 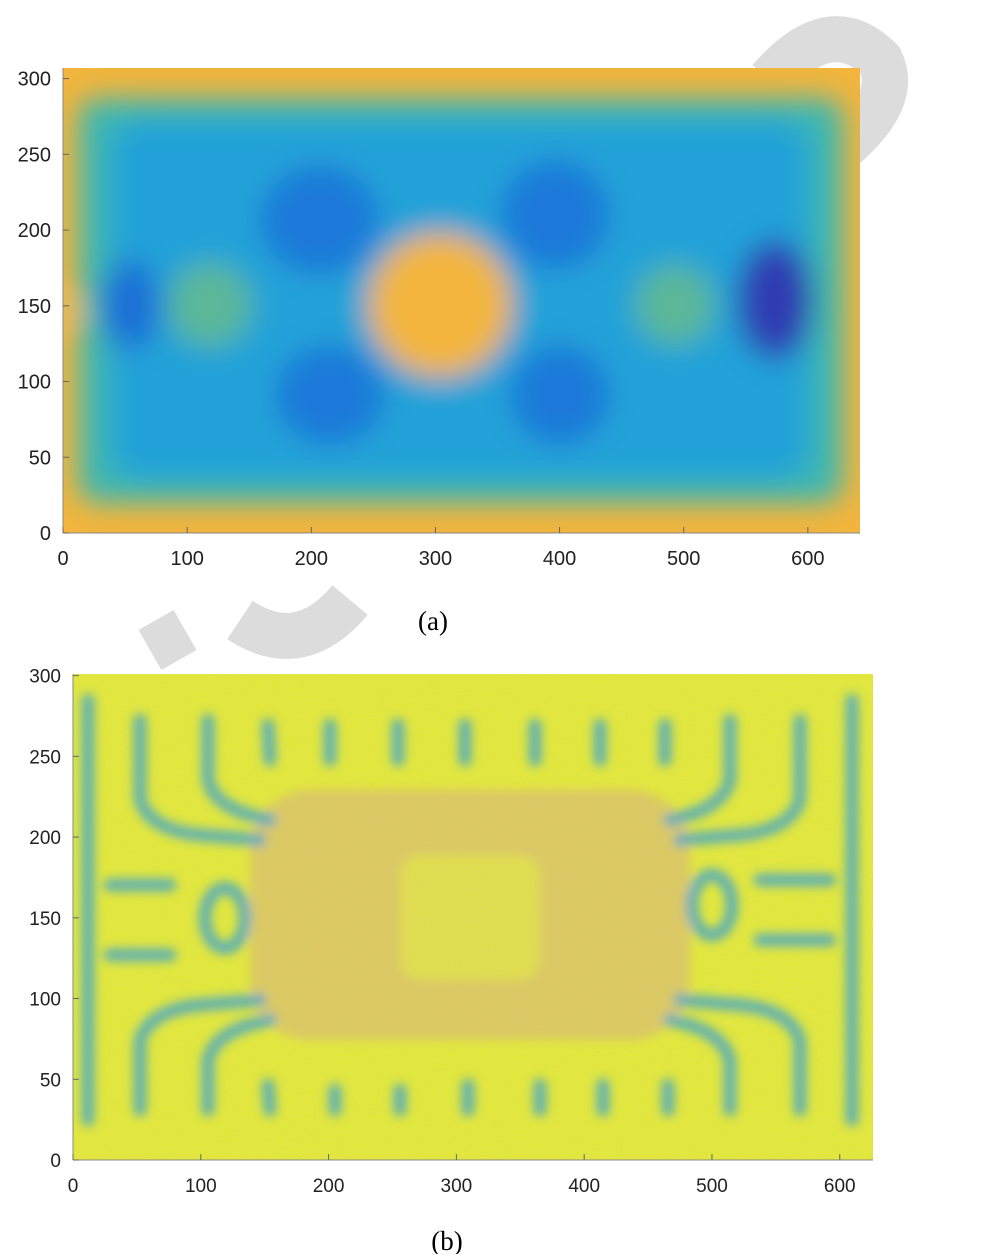 What do you see at coordinates (433, 621) in the screenshot?
I see `caption: (a)` at bounding box center [433, 621].